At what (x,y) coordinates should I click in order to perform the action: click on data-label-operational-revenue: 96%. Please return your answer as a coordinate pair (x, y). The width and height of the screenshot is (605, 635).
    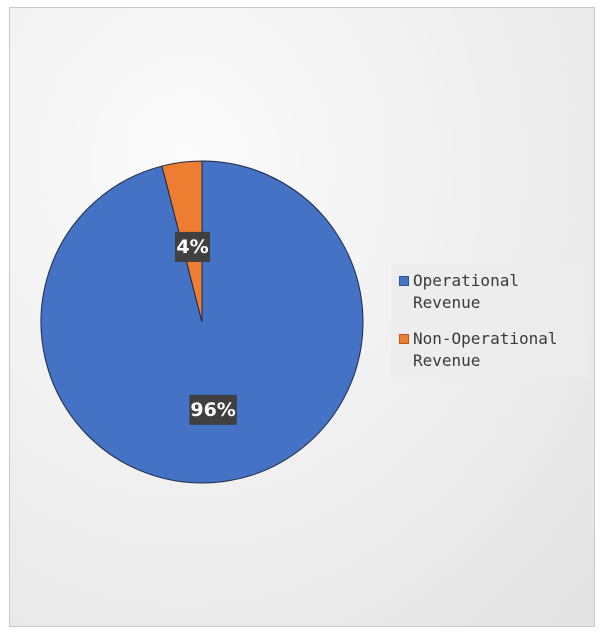
    Looking at the image, I should click on (213, 409).